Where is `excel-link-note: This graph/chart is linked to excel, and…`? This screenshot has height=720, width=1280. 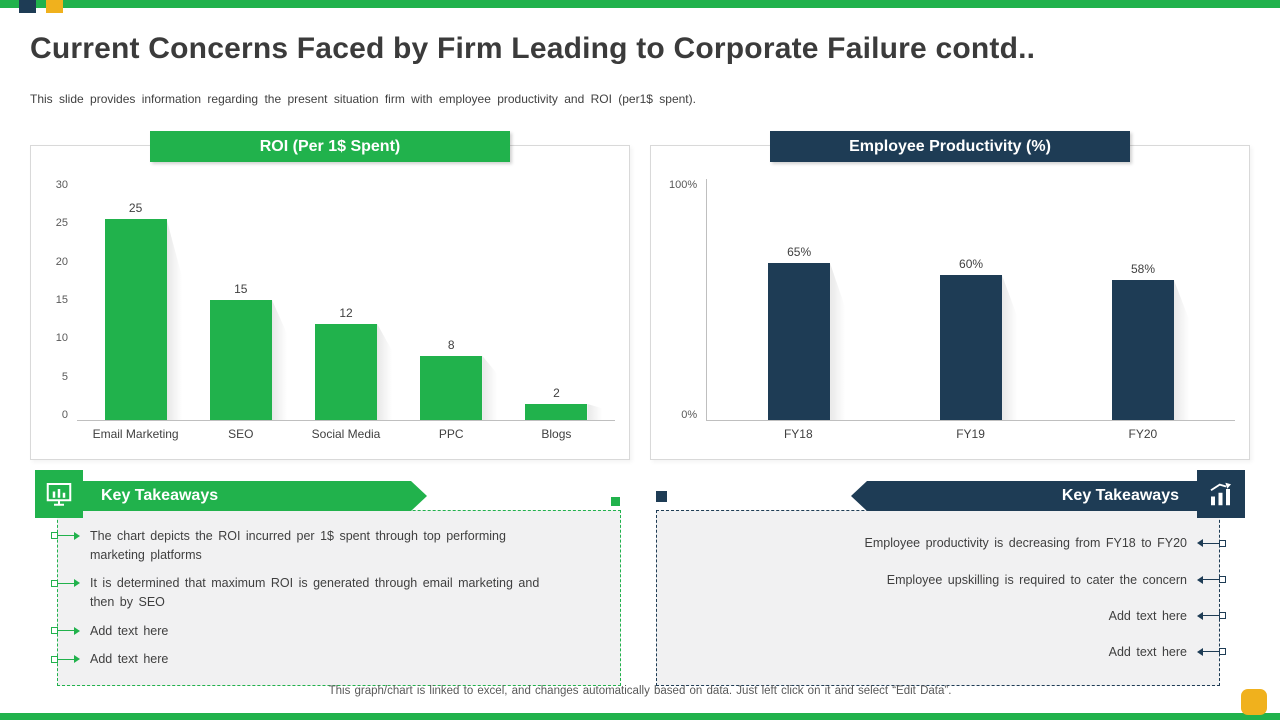 excel-link-note: This graph/chart is linked to excel, and… is located at coordinates (640, 690).